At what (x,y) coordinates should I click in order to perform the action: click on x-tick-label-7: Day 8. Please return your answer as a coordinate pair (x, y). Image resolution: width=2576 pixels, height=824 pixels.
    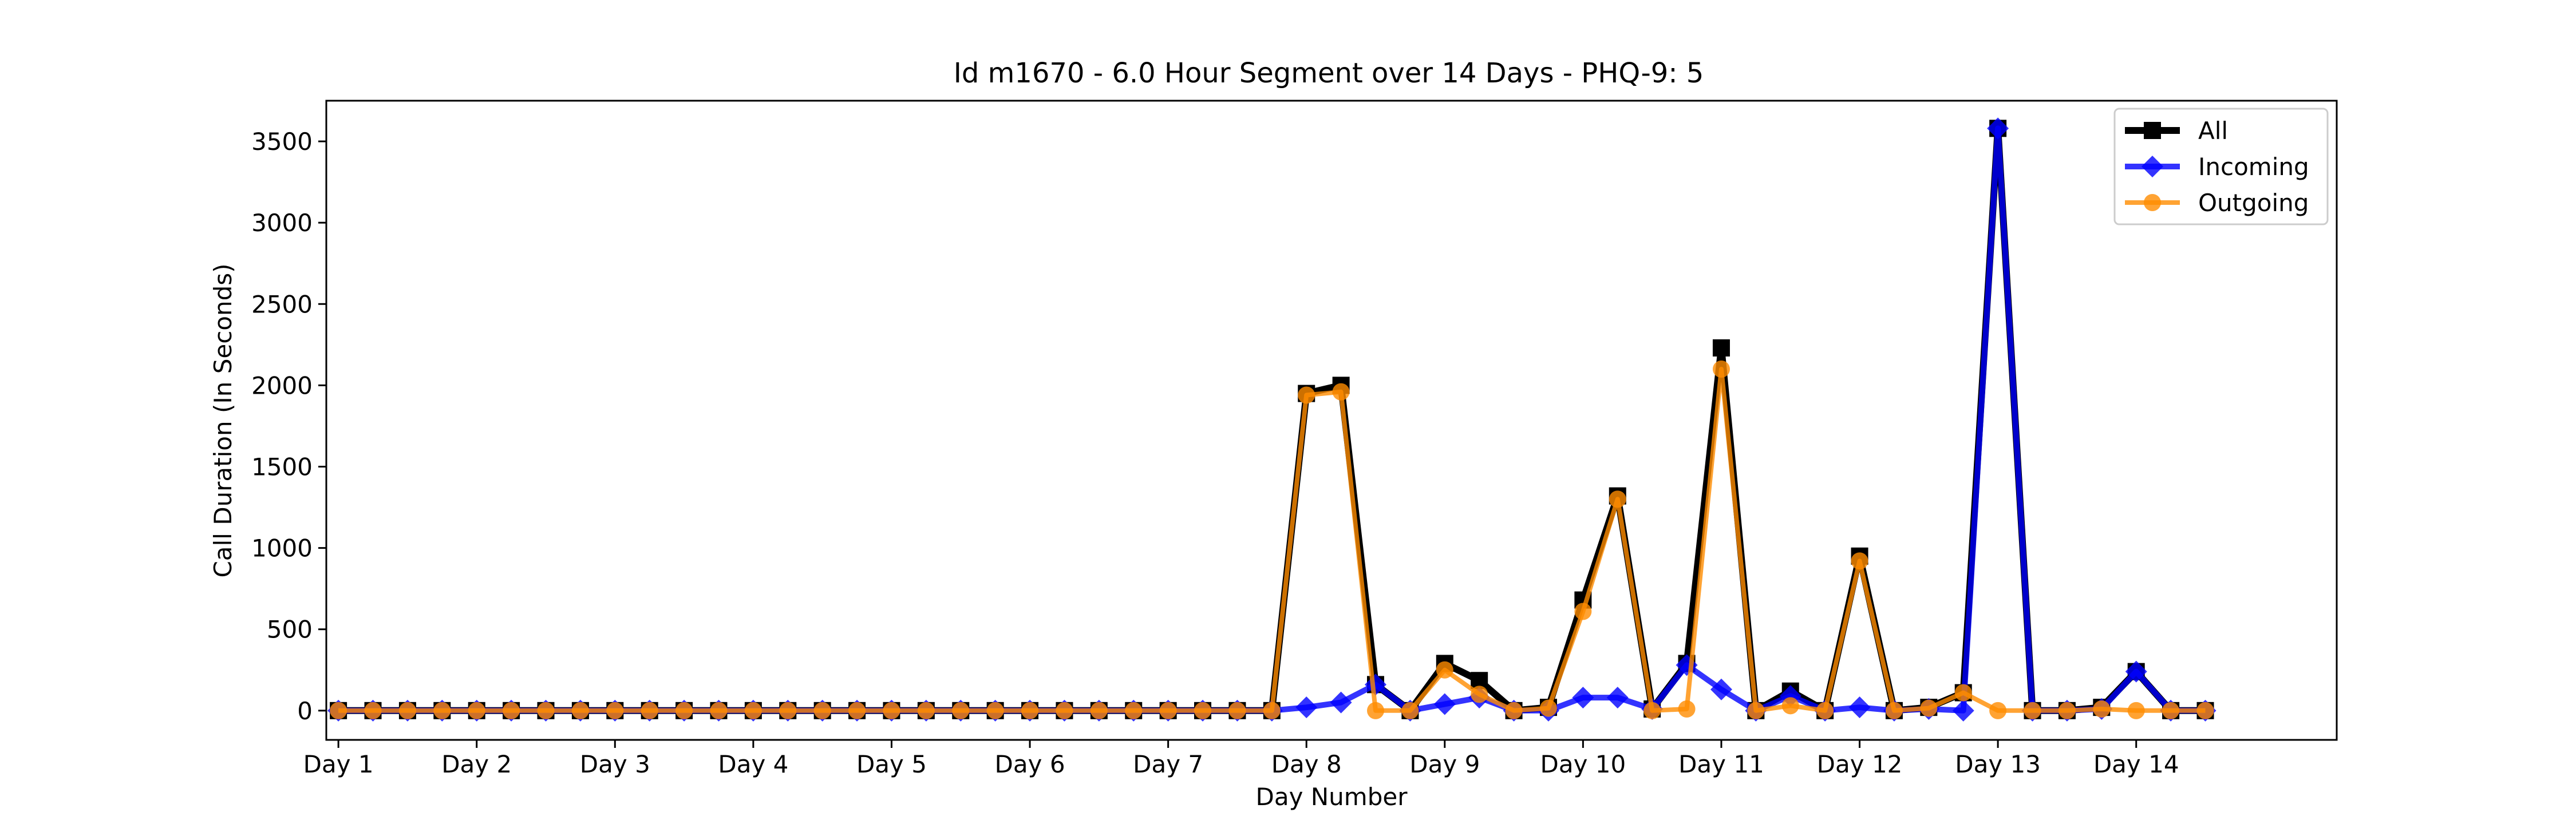
    Looking at the image, I should click on (1306, 764).